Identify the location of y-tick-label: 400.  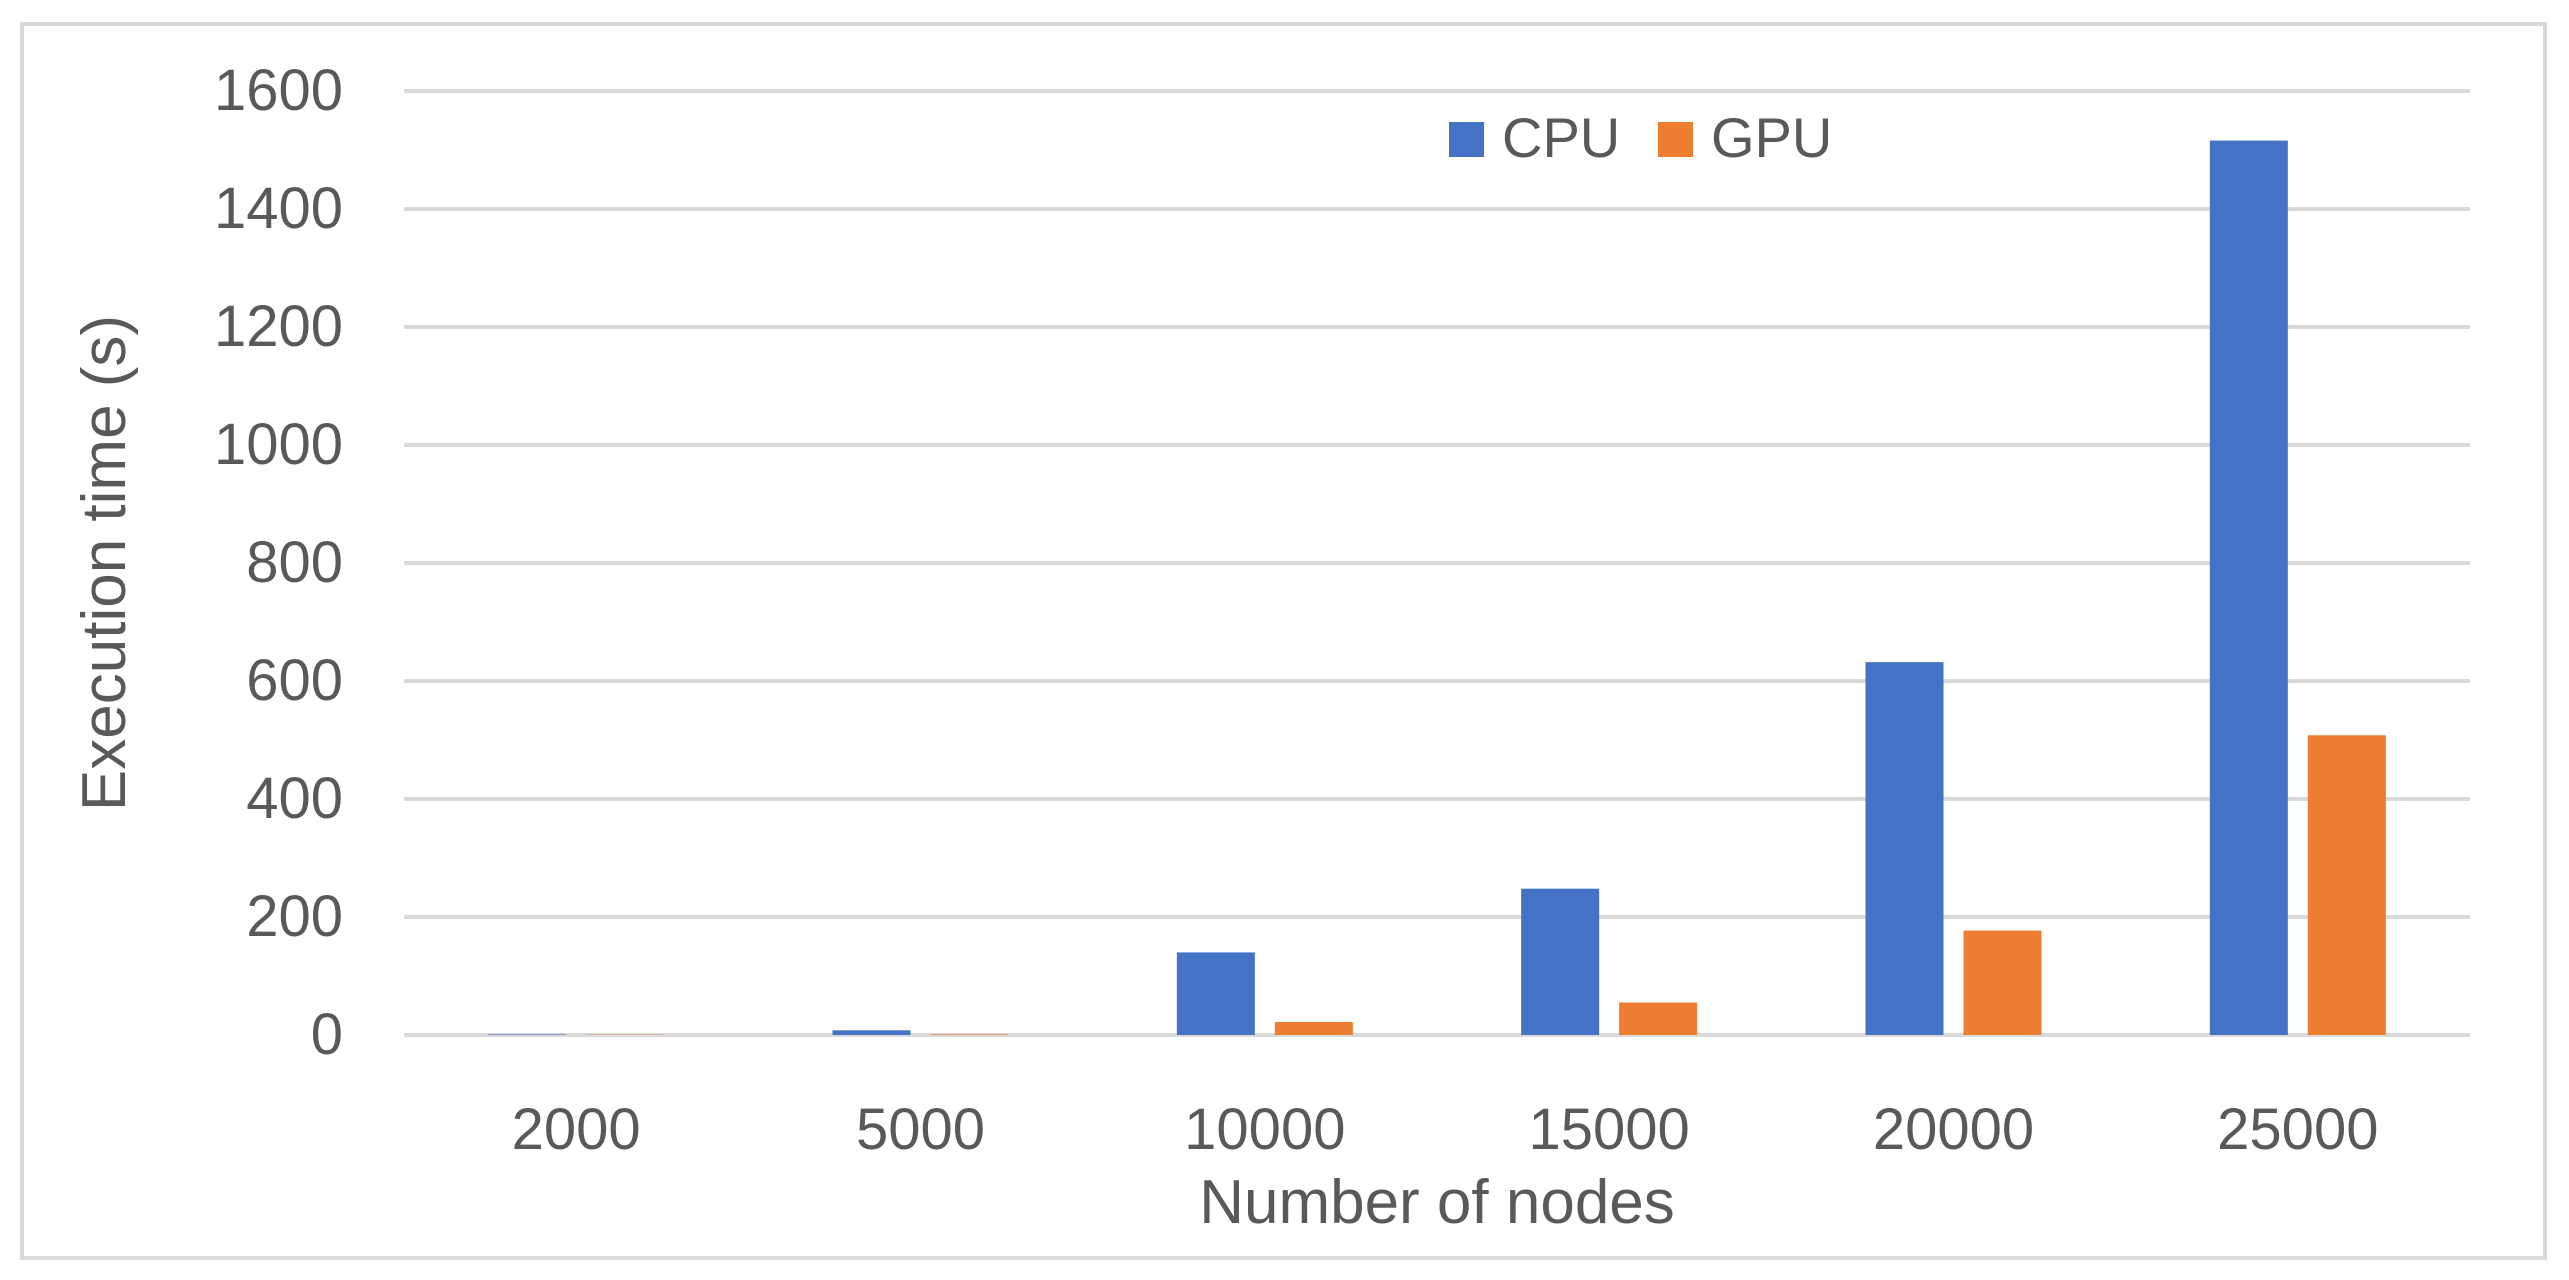
(294, 798).